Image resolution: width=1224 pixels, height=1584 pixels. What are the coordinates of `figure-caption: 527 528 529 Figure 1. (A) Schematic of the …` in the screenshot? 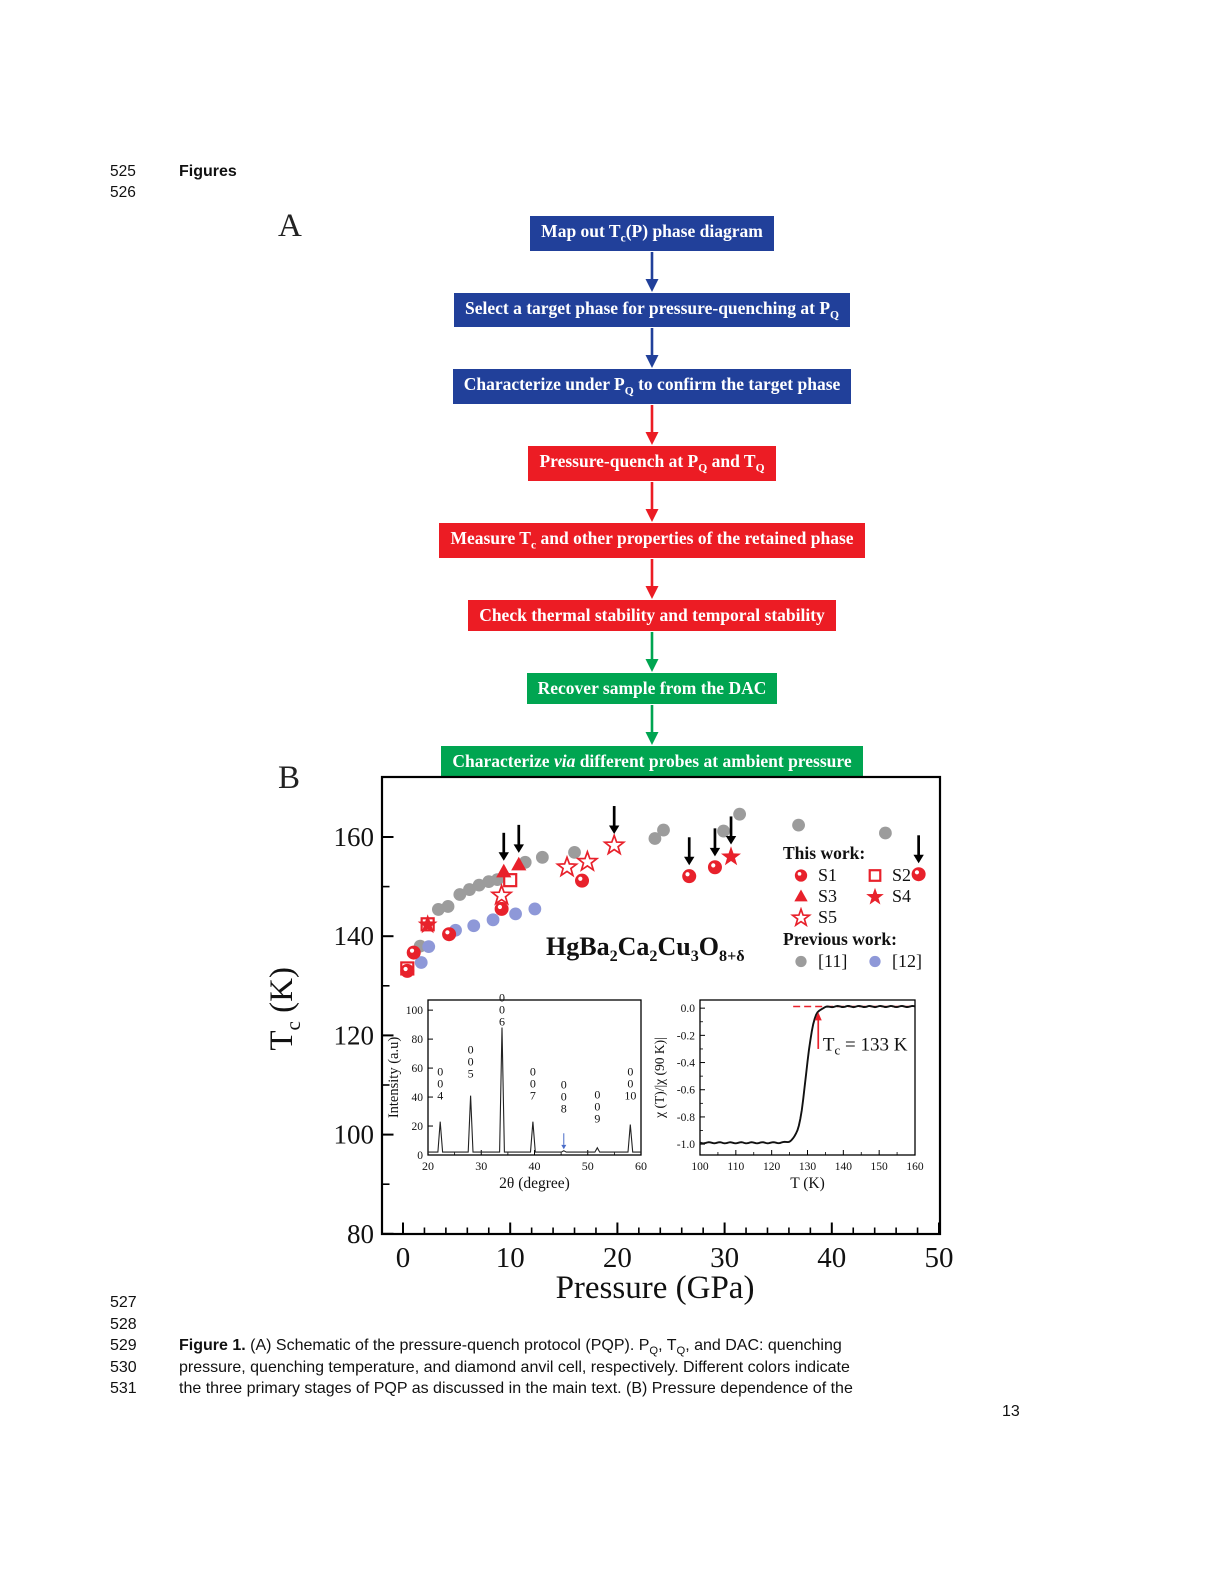 It's located at (562, 1346).